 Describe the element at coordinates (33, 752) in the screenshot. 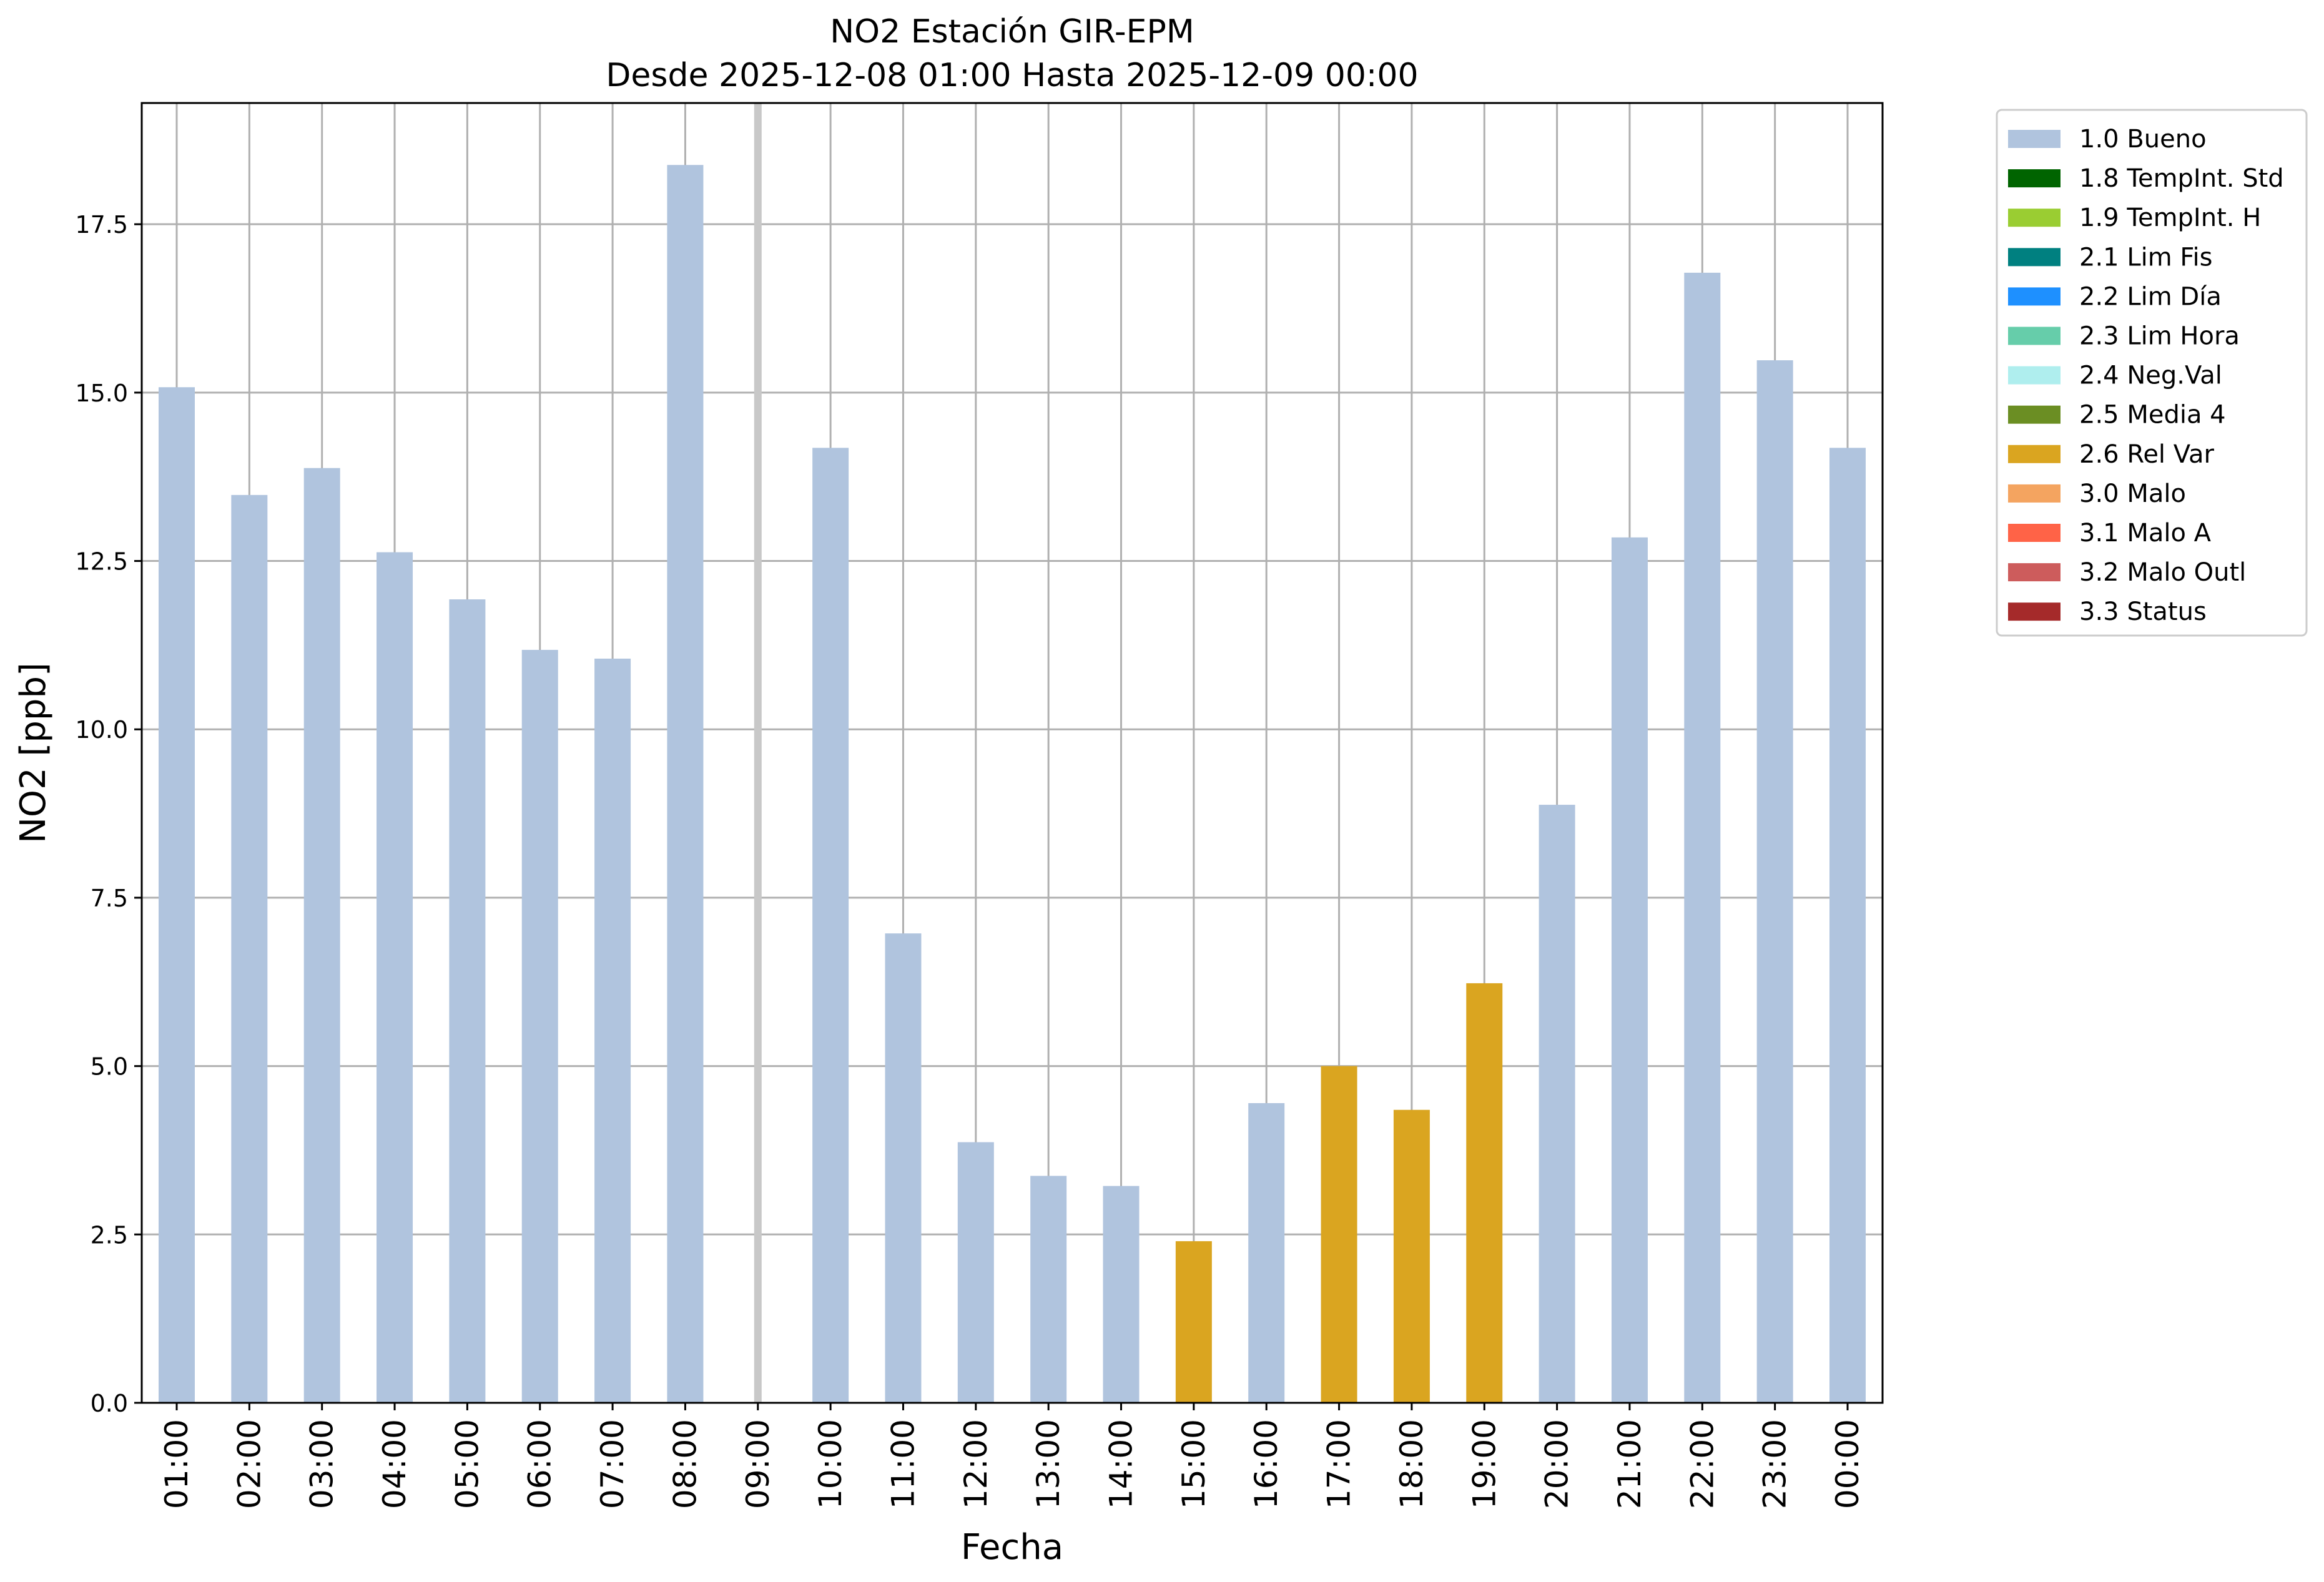

I see `y-axis-label: NO2 [ppb]` at that location.